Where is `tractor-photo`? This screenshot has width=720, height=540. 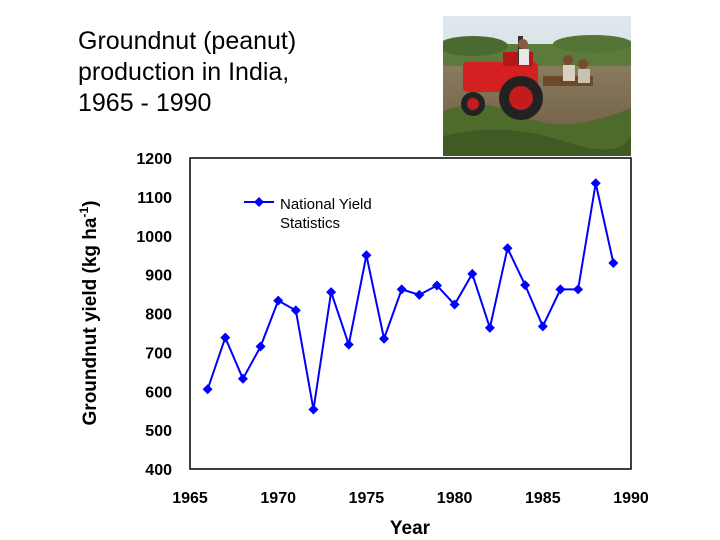
tractor-photo is located at coordinates (537, 86).